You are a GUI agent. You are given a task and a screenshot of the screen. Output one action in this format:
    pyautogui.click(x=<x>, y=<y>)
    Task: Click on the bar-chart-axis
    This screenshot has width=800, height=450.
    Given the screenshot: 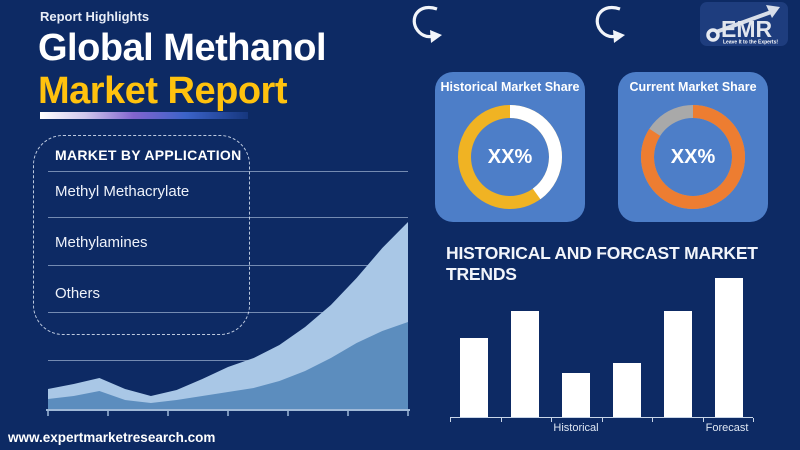 What is the action you would take?
    pyautogui.click(x=601, y=417)
    